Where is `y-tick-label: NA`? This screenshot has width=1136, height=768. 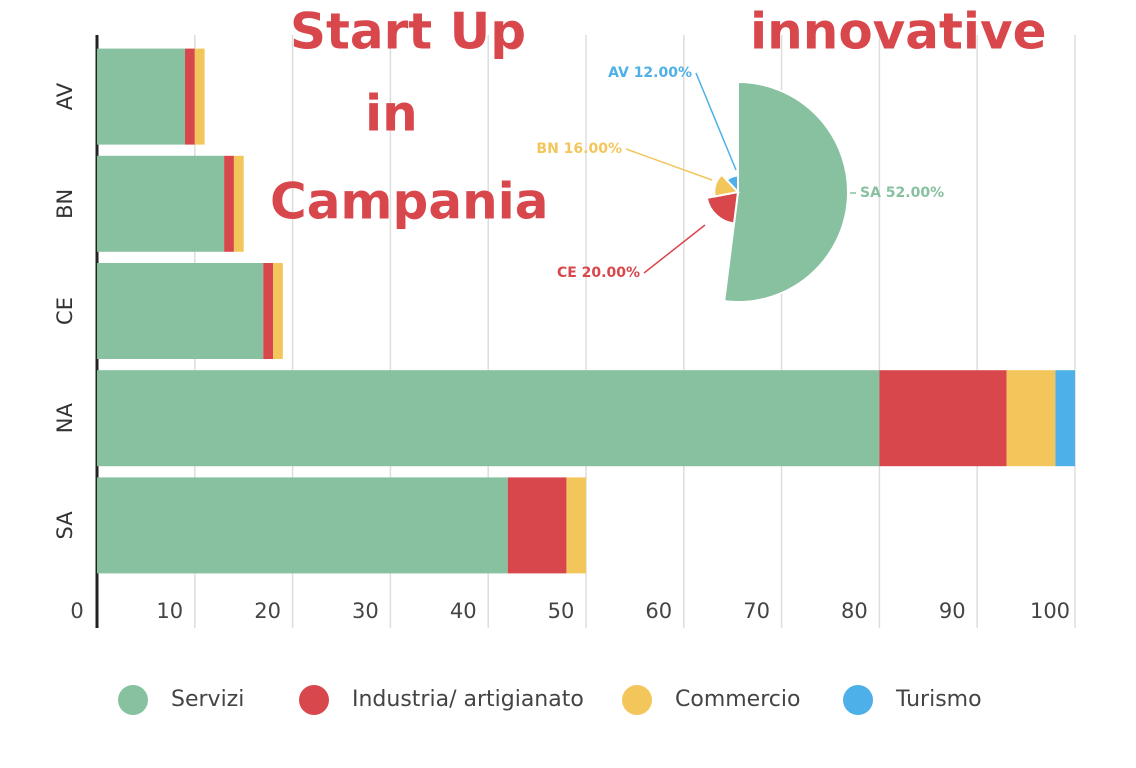
y-tick-label: NA is located at coordinates (65, 418).